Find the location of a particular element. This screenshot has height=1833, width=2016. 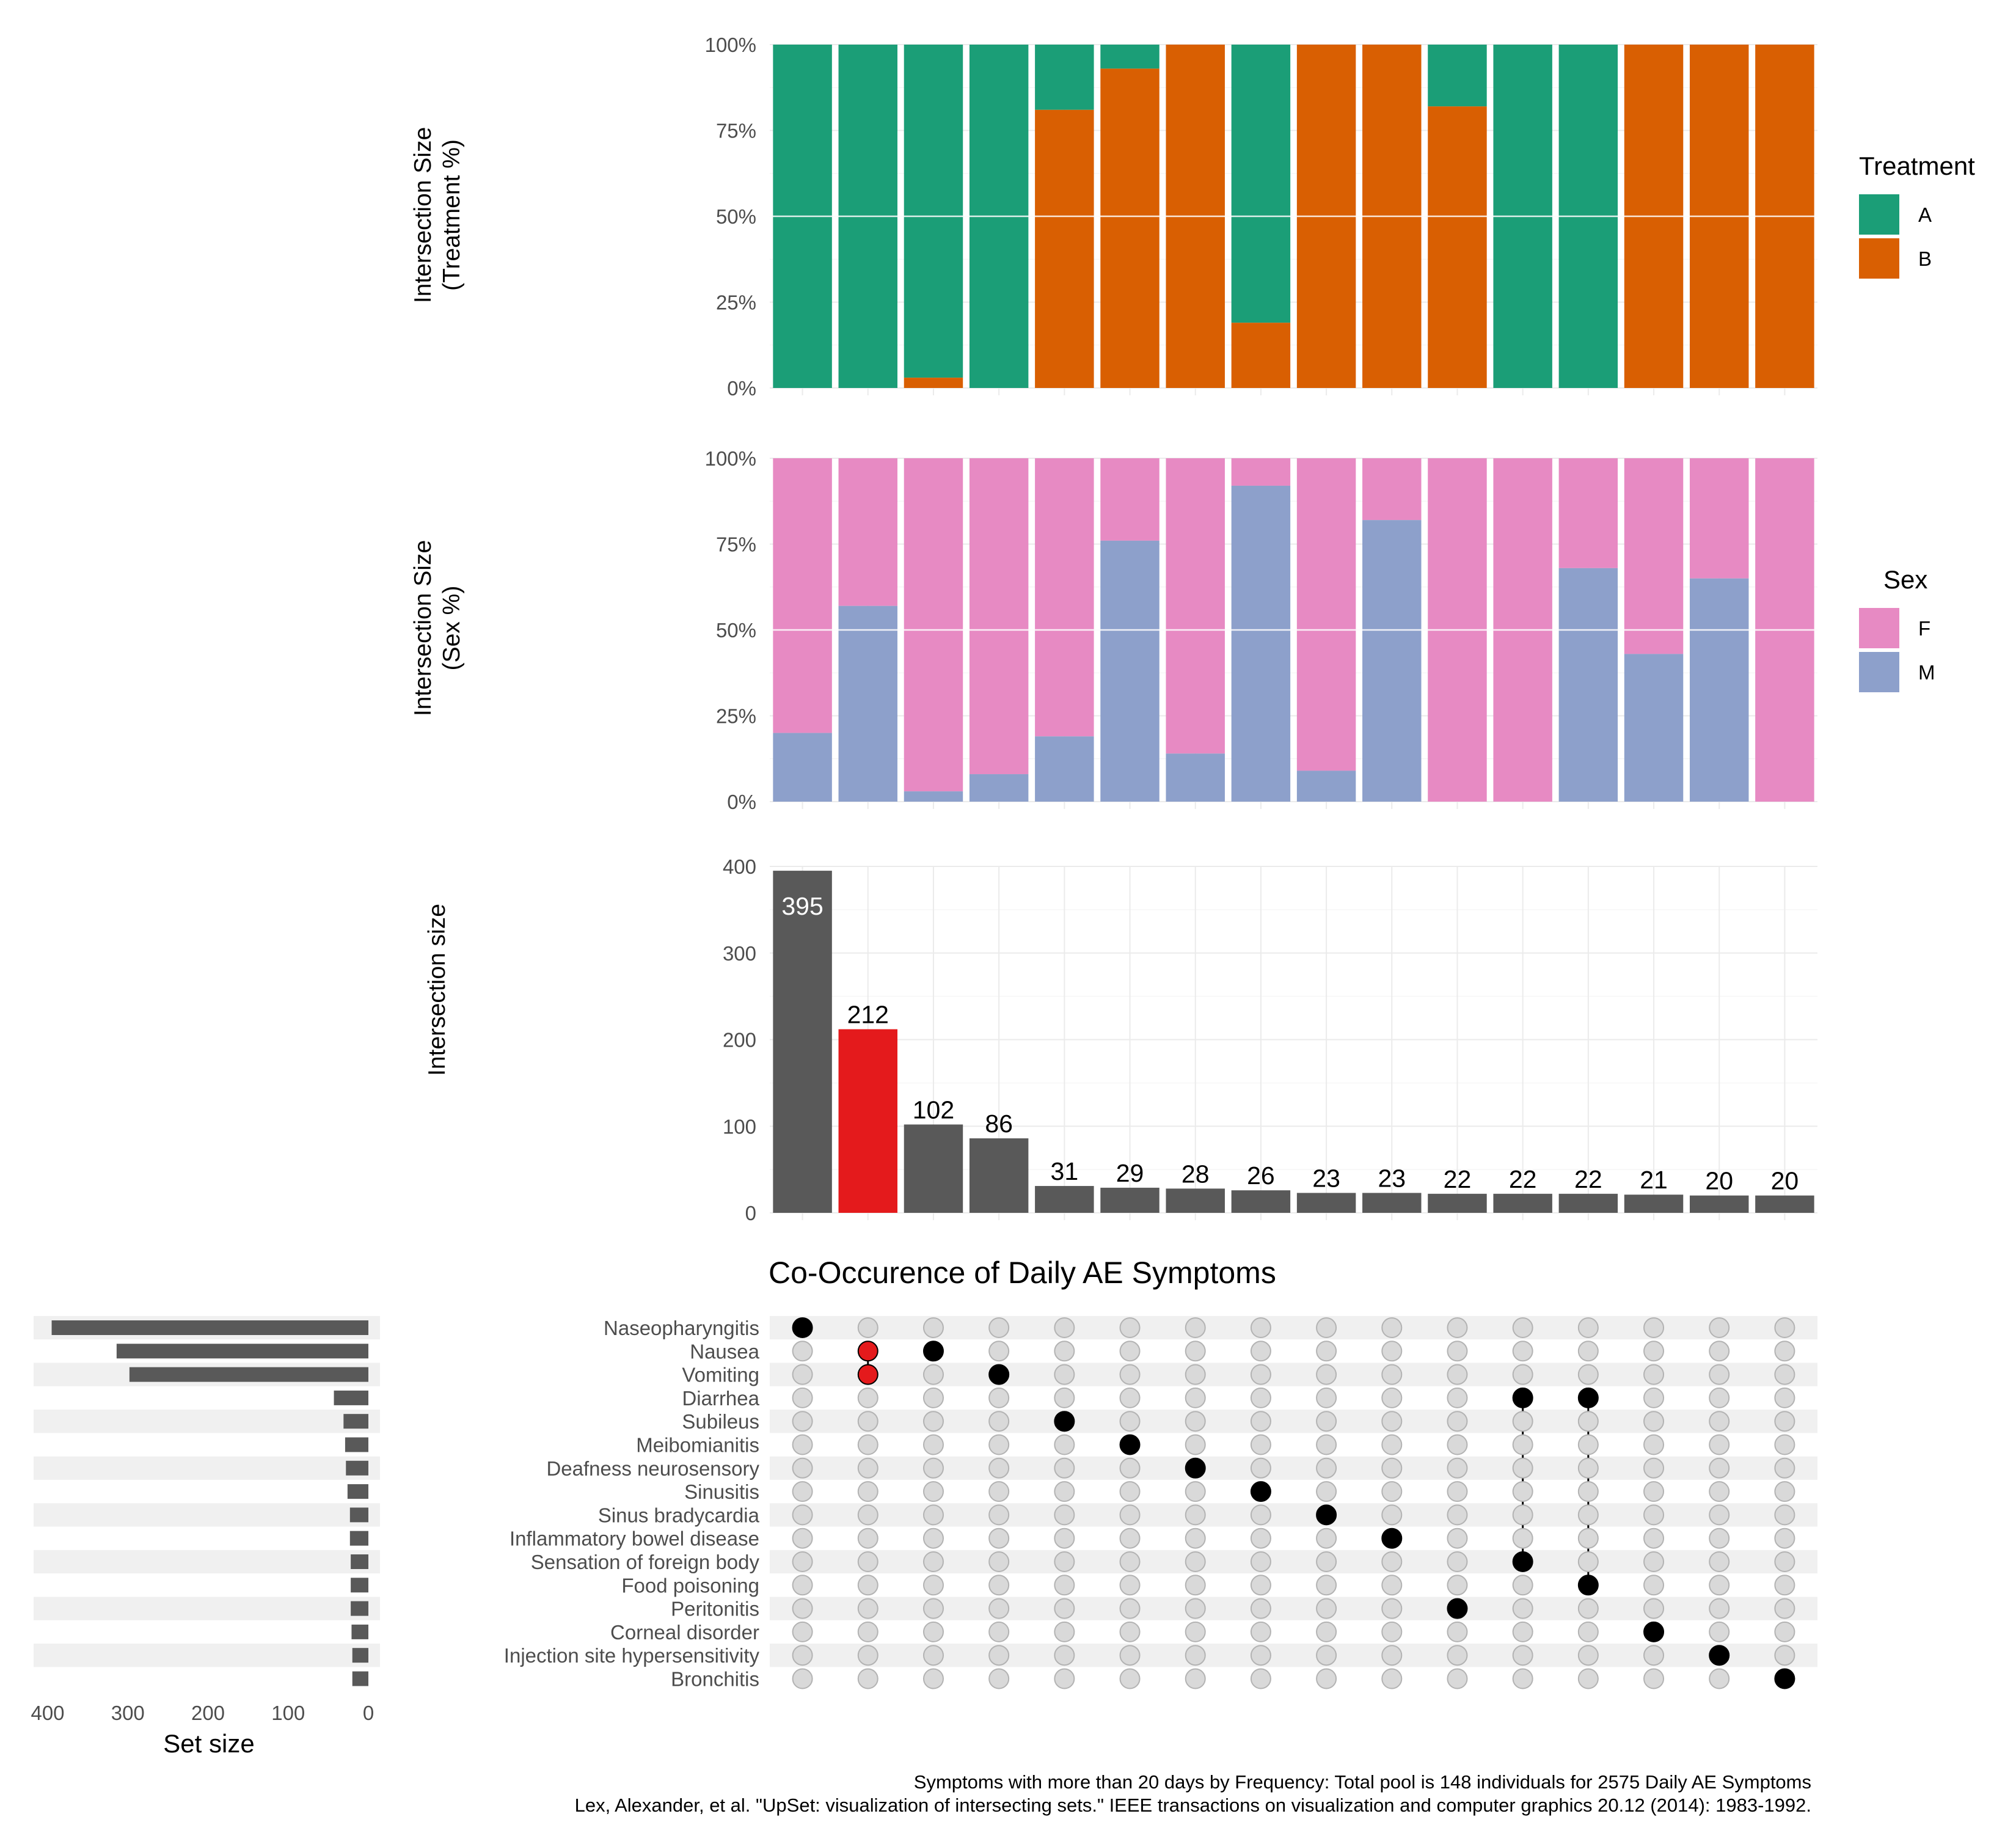

set-label: Corneal disorder is located at coordinates (684, 1632).